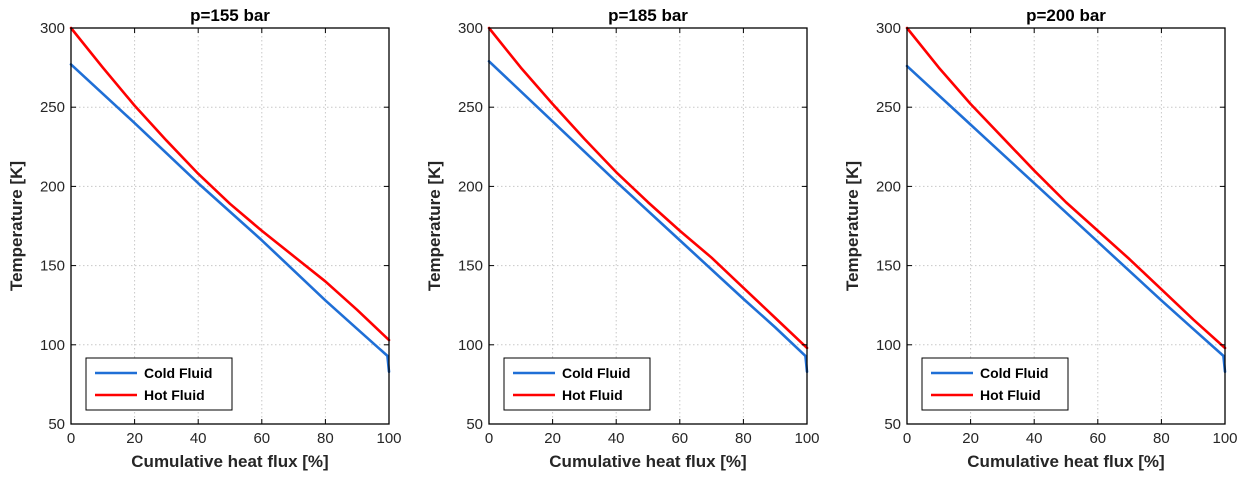  What do you see at coordinates (648, 15) in the screenshot?
I see `chart-title: p=185 bar` at bounding box center [648, 15].